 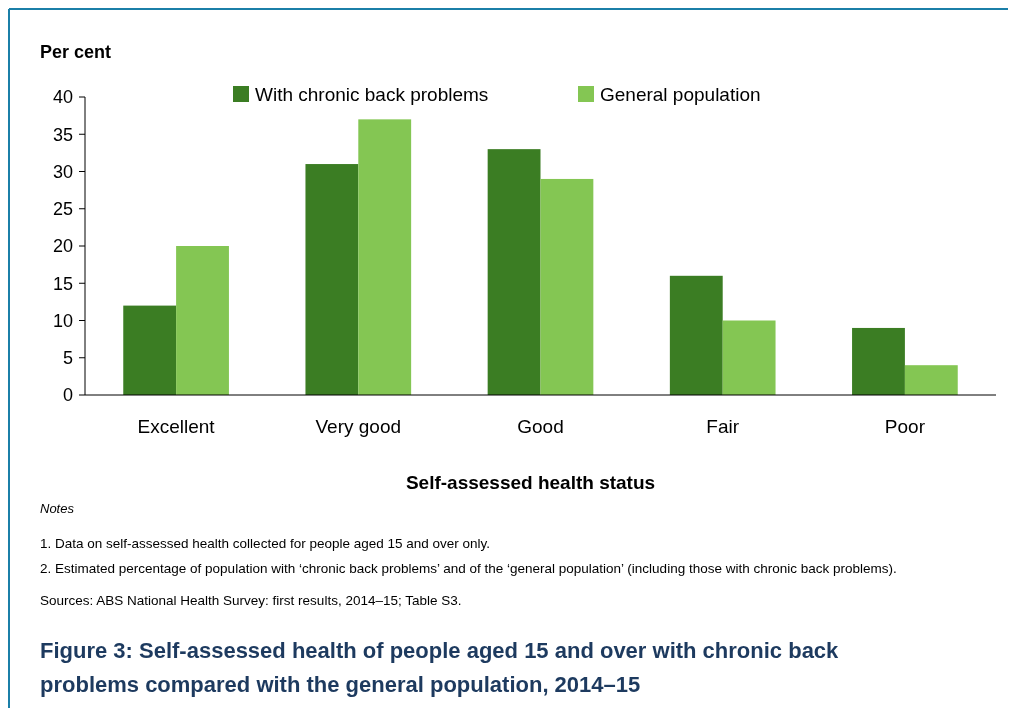 What do you see at coordinates (62, 209) in the screenshot?
I see `y-tick-label: 25` at bounding box center [62, 209].